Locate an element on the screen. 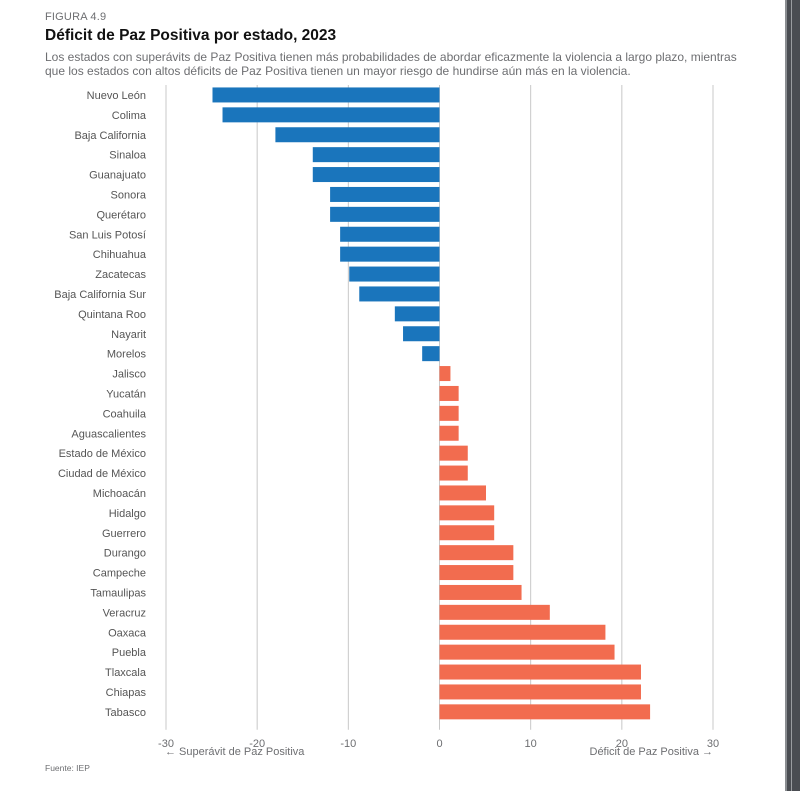 Image resolution: width=800 pixels, height=791 pixels. x-tick-label: 0 is located at coordinates (439, 744).